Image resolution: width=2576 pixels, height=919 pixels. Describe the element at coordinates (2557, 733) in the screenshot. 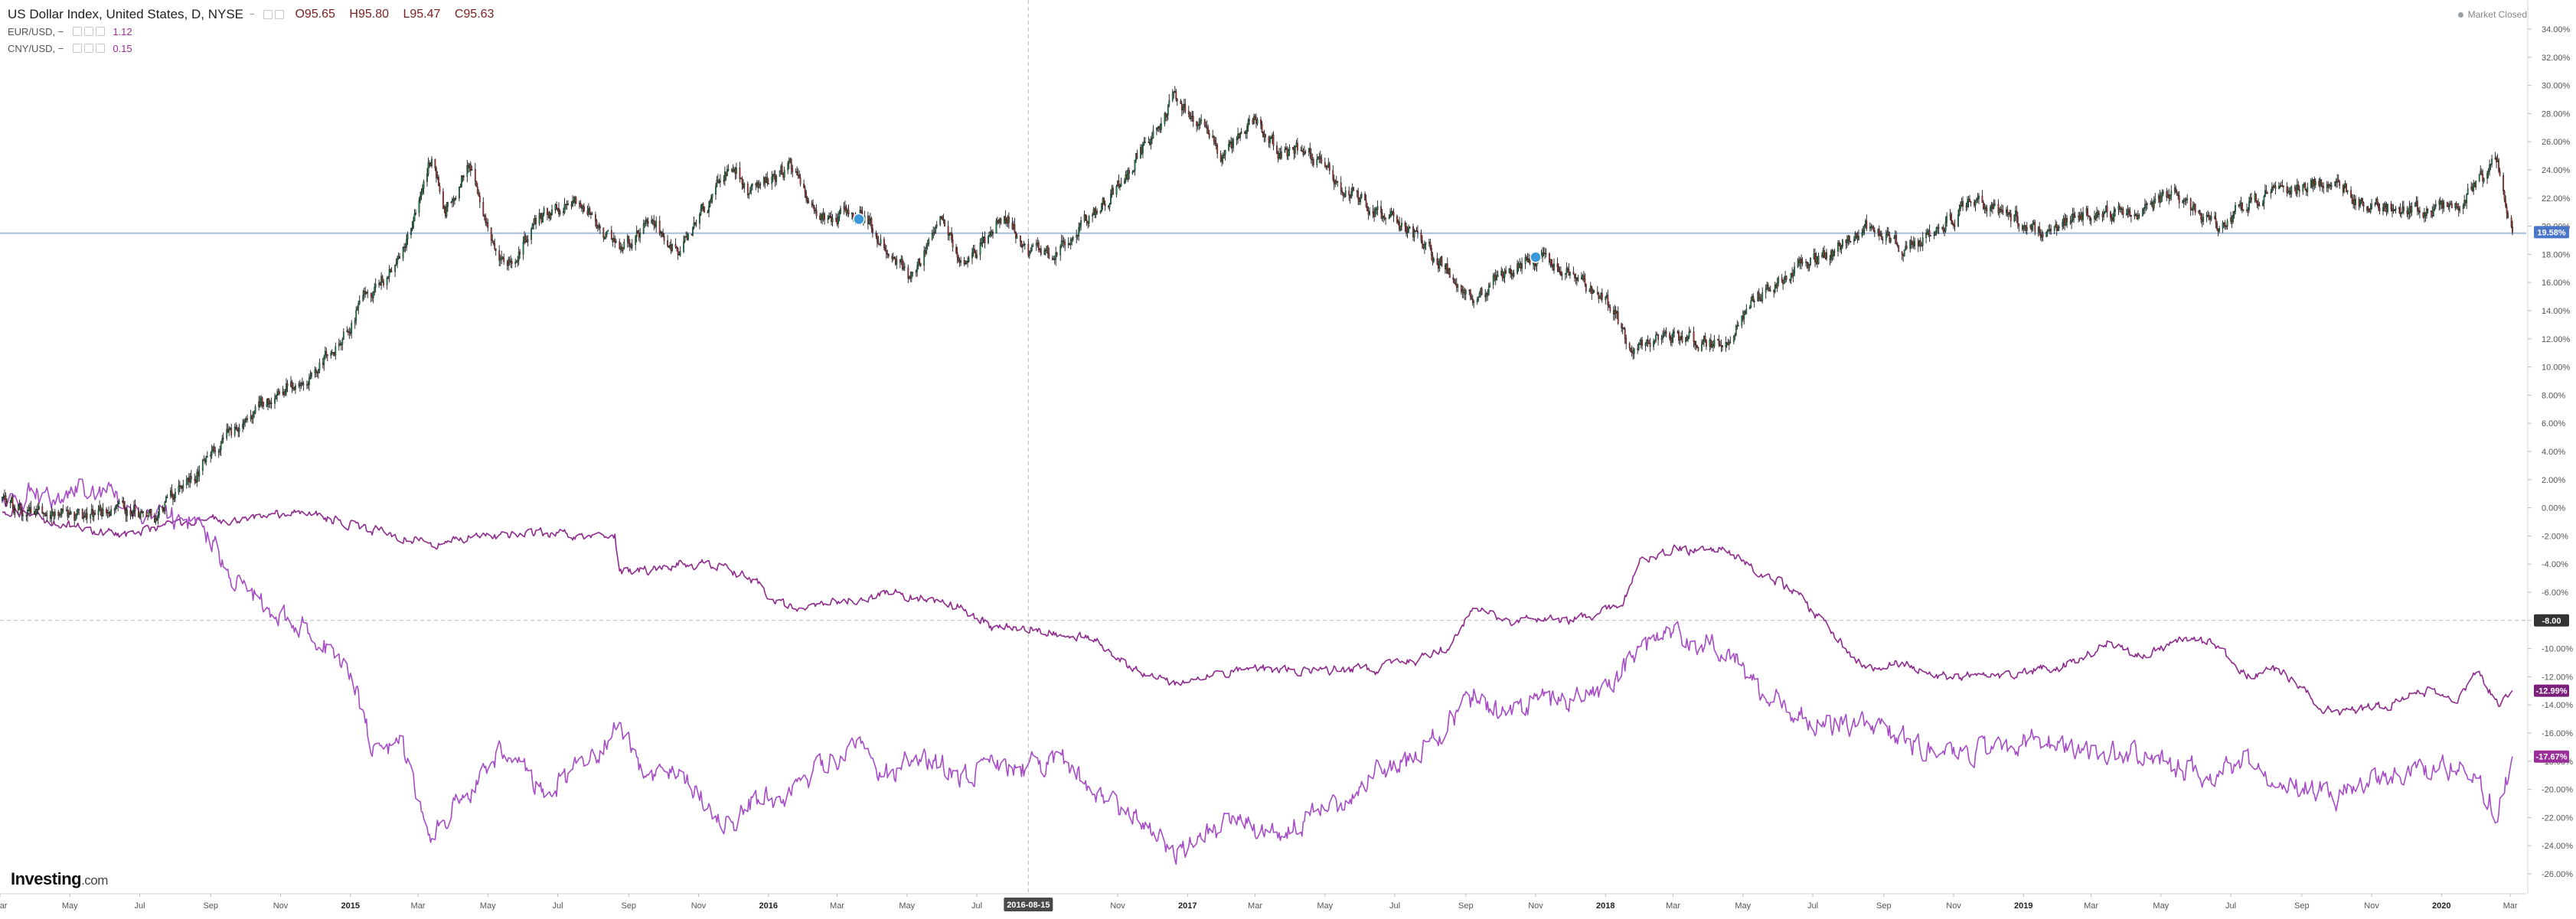

I see `y-tick-label: -16.00%` at that location.